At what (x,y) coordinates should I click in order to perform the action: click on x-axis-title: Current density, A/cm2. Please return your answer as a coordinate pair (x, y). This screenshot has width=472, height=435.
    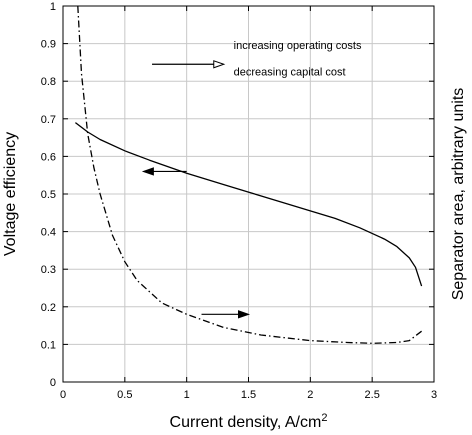
    Looking at the image, I should click on (249, 421).